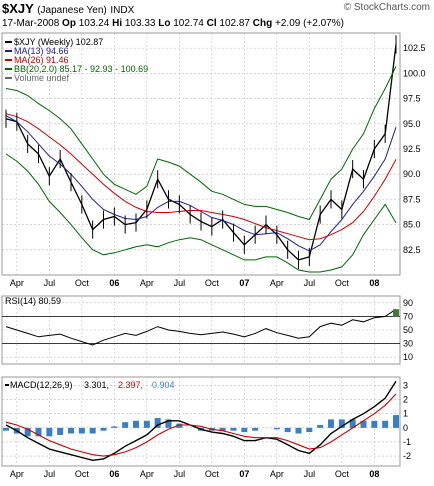 The height and width of the screenshot is (486, 434). Describe the element at coordinates (407, 442) in the screenshot. I see `y-tick-label: -1` at that location.